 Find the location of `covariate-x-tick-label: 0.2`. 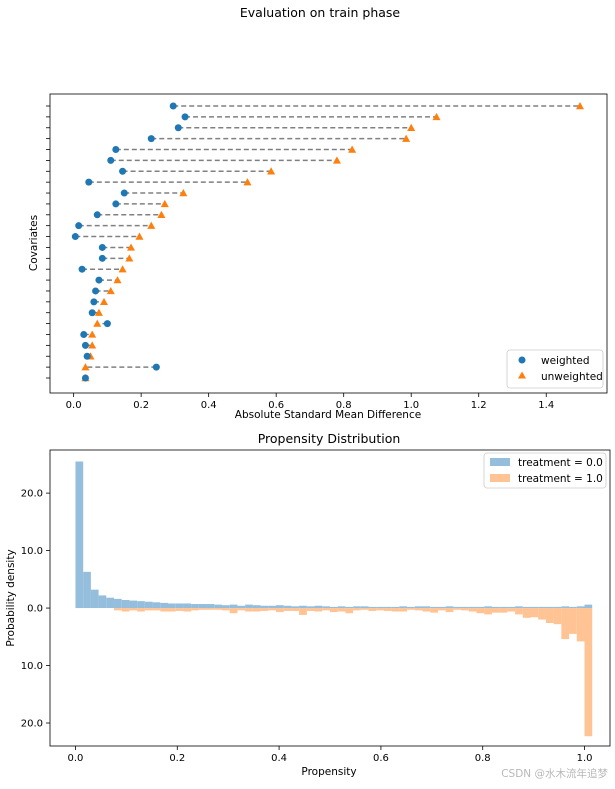

covariate-x-tick-label: 0.2 is located at coordinates (141, 405).